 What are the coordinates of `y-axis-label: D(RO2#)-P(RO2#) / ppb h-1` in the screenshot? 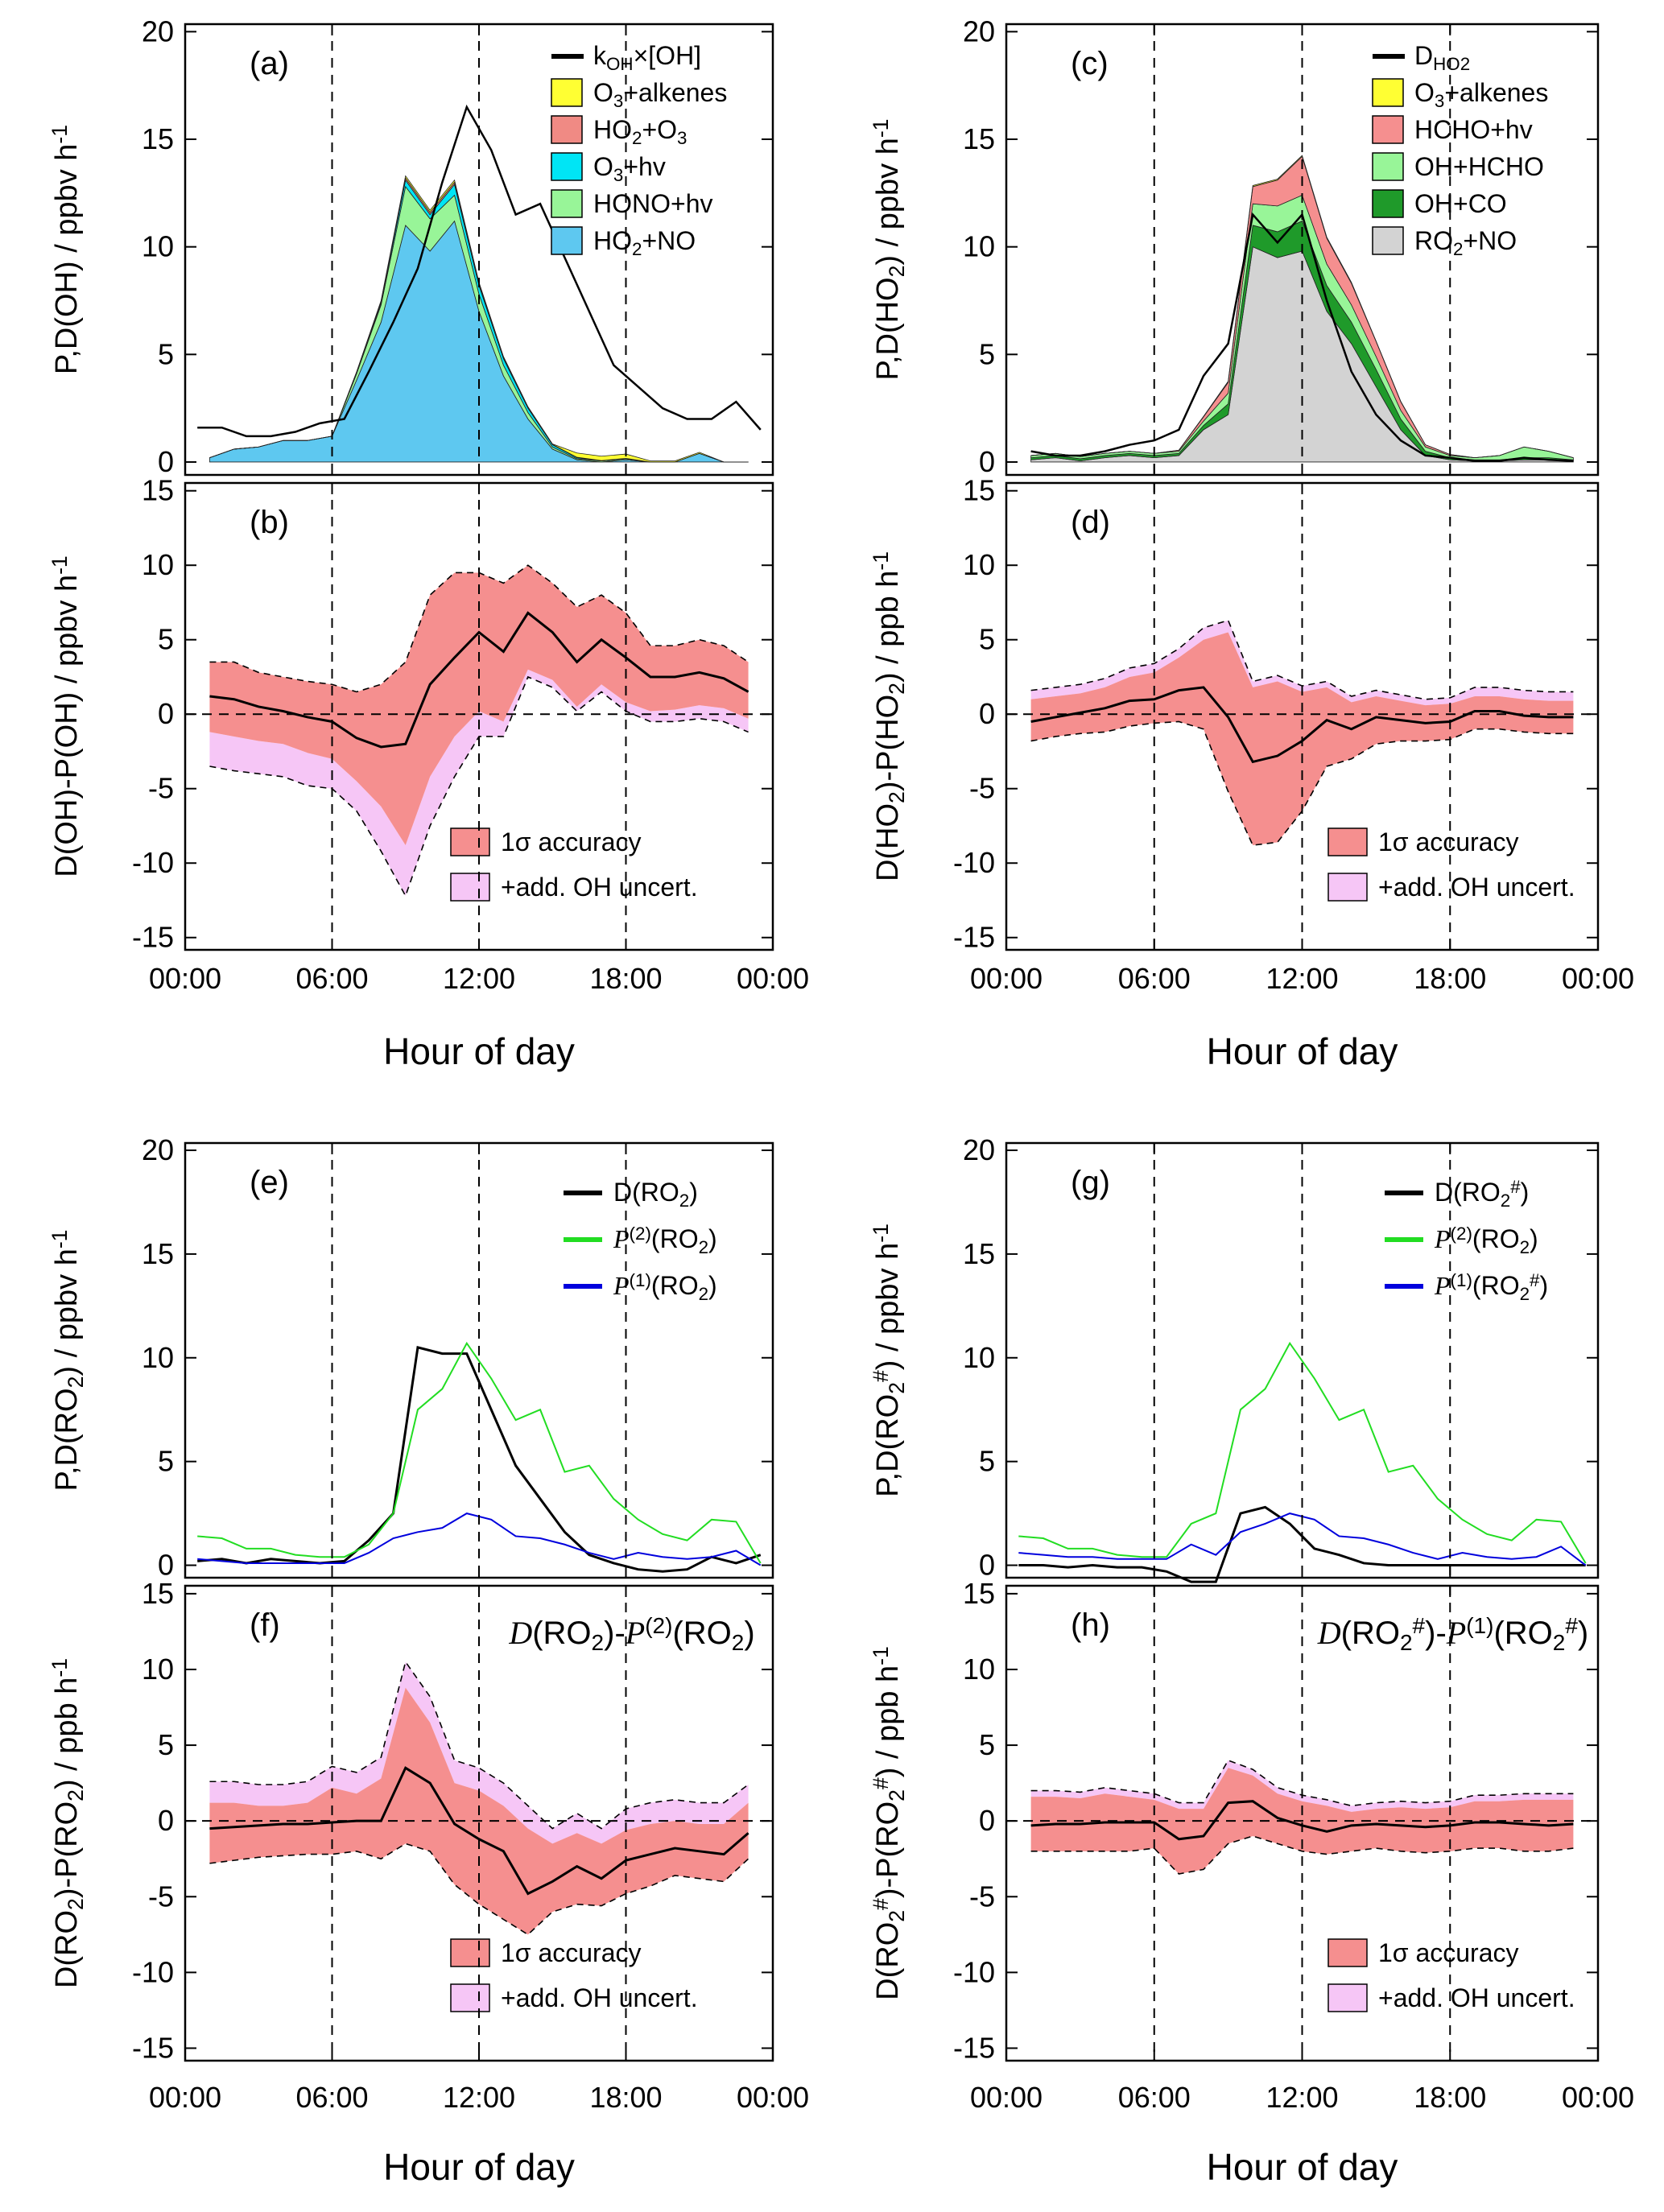 It's located at (889, 1823).